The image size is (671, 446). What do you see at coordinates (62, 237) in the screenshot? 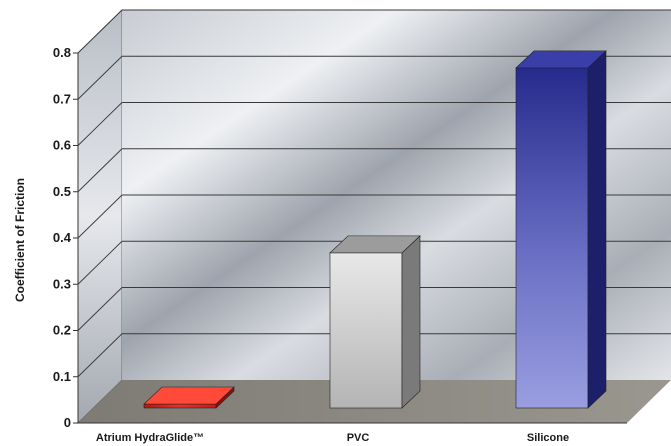
I see `y-tick-label: 0.4` at bounding box center [62, 237].